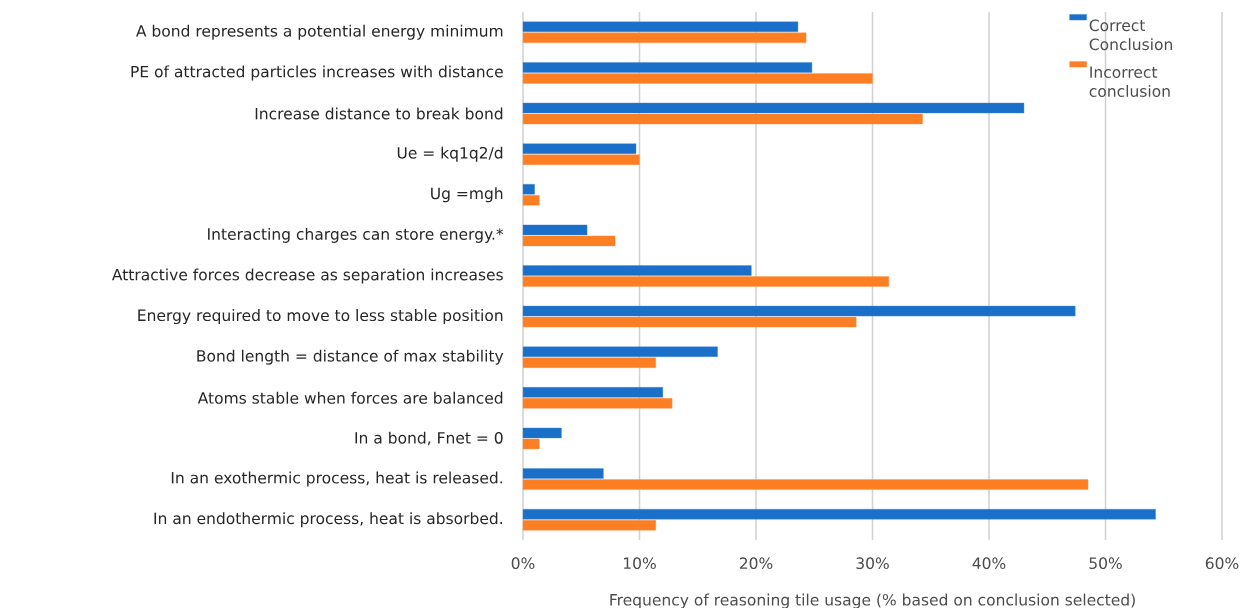 The image size is (1251, 608). I want to click on y-tick-label: In an exothermic process, heat is released., so click(336, 479).